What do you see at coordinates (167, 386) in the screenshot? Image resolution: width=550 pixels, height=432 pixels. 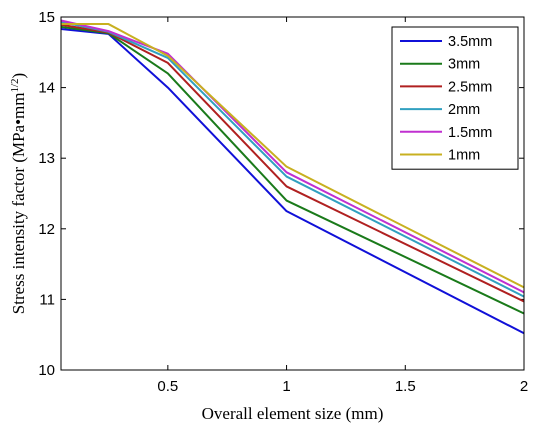 I see `x-tick-label: 0.5` at bounding box center [167, 386].